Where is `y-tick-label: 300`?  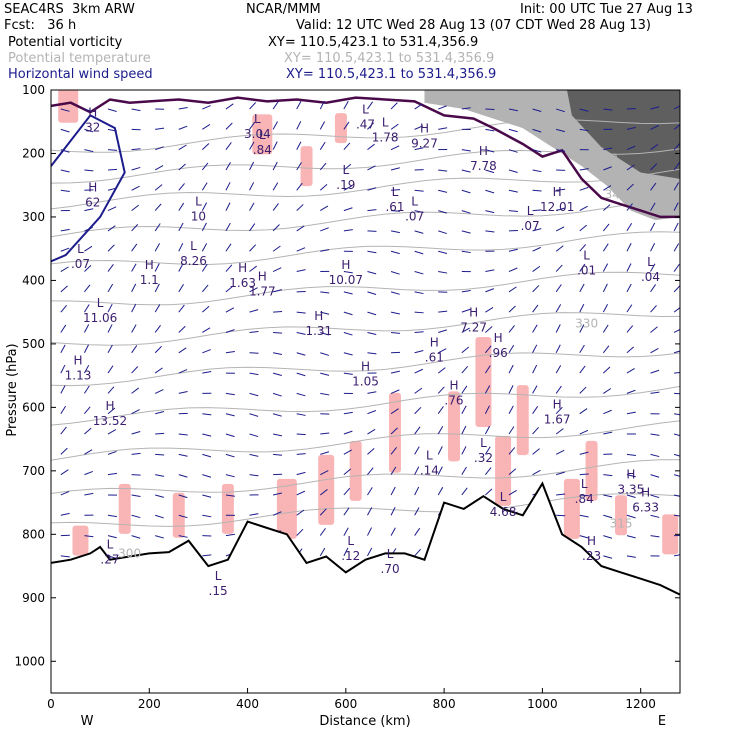 y-tick-label: 300 is located at coordinates (33, 217).